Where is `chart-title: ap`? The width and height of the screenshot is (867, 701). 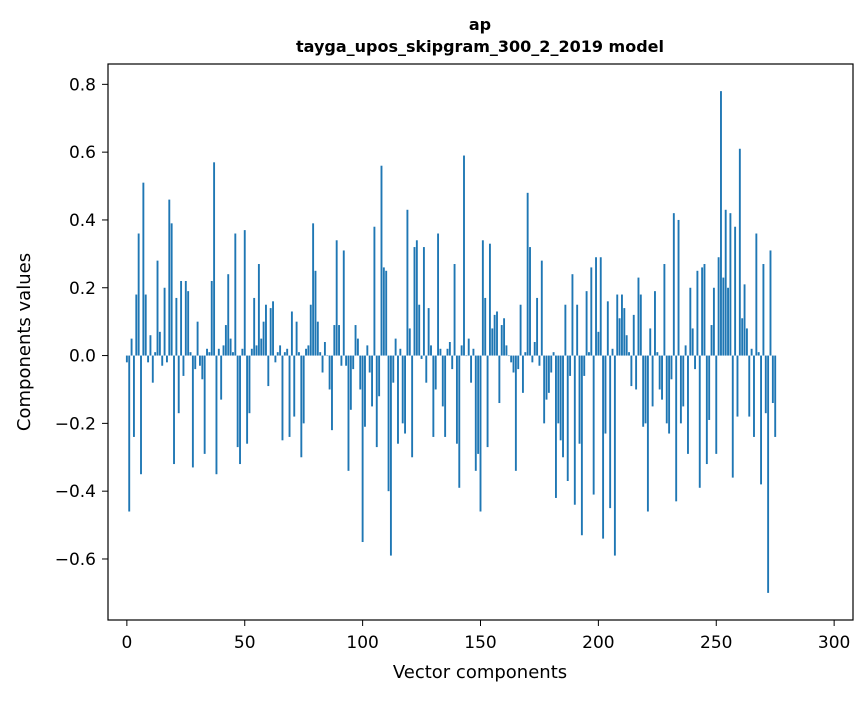
chart-title: ap is located at coordinates (480, 24).